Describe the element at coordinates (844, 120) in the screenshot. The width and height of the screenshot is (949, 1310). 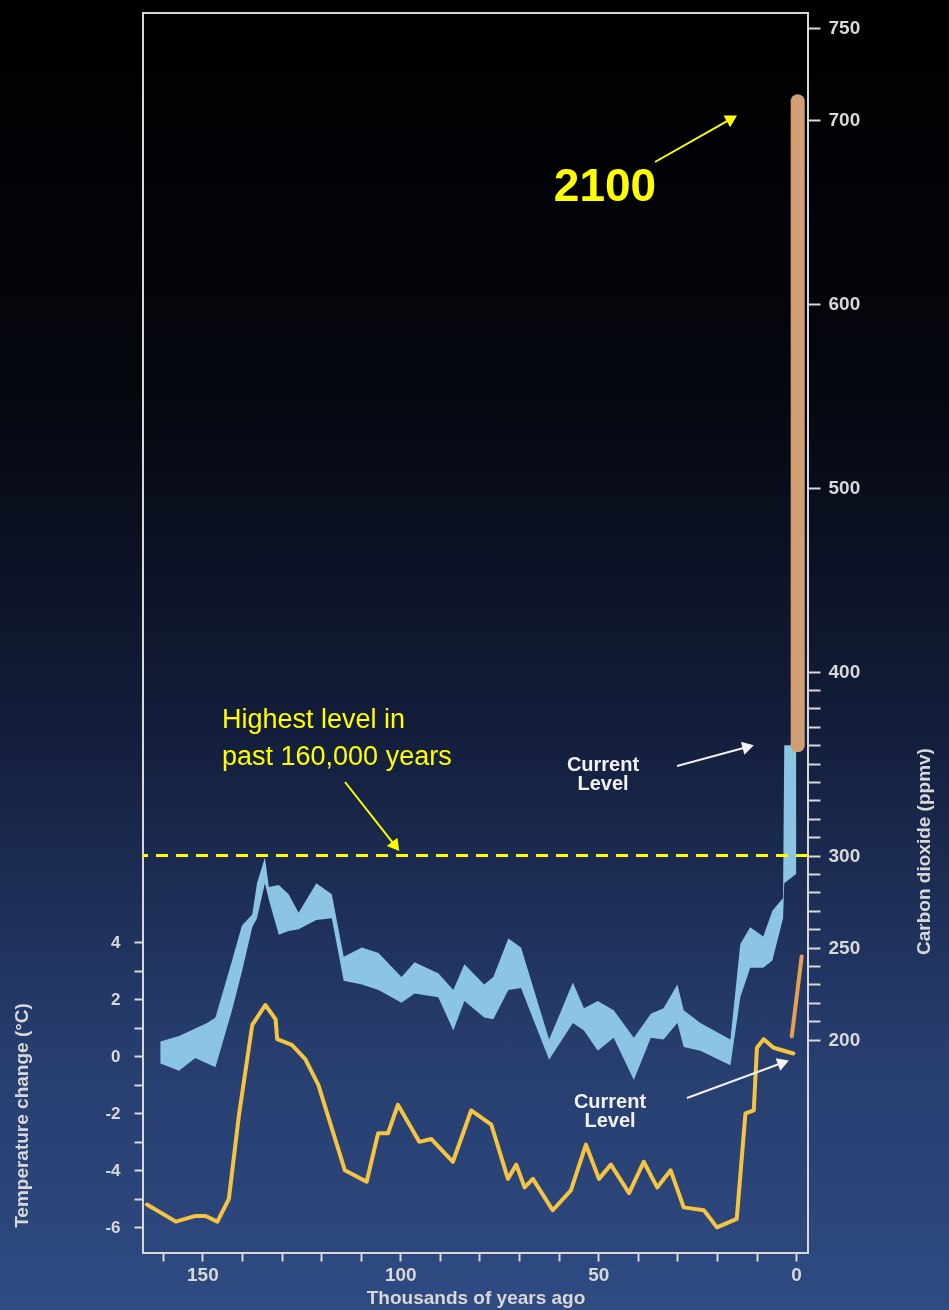
I see `y2-tick-label: 700` at that location.